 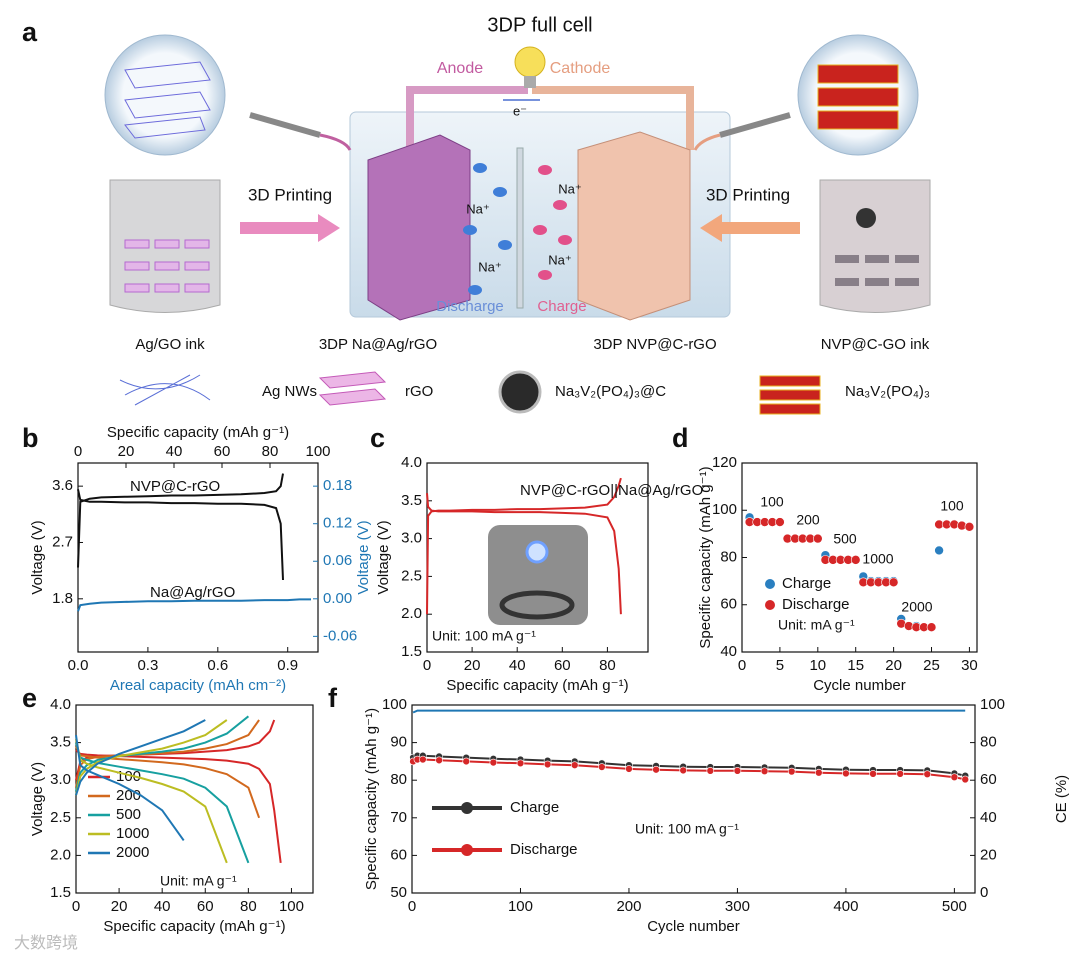 I want to click on annotation: 200, so click(x=808, y=520).